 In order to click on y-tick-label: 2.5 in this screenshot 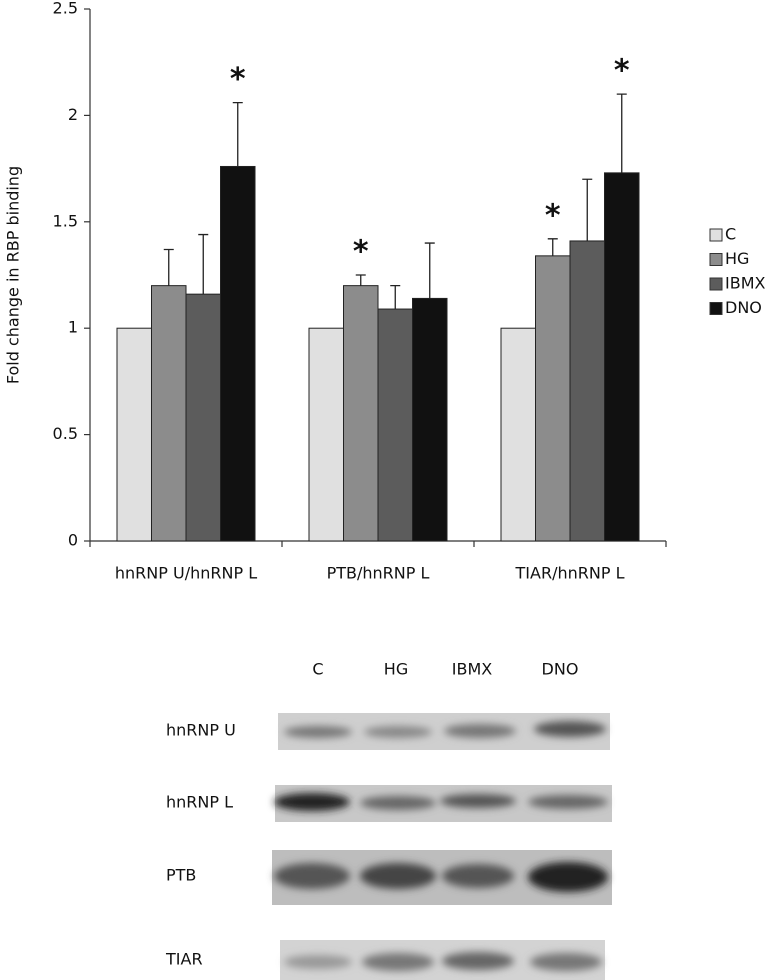, I will do `click(65, 9)`.